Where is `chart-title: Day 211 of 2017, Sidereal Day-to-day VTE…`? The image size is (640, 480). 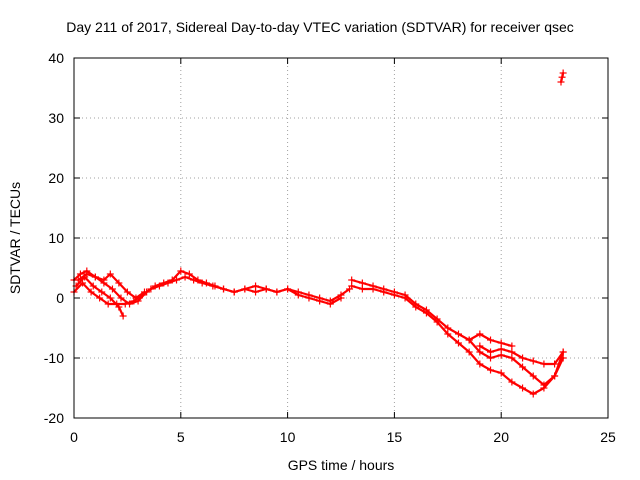
chart-title: Day 211 of 2017, Sidereal Day-to-day VTE… is located at coordinates (320, 27).